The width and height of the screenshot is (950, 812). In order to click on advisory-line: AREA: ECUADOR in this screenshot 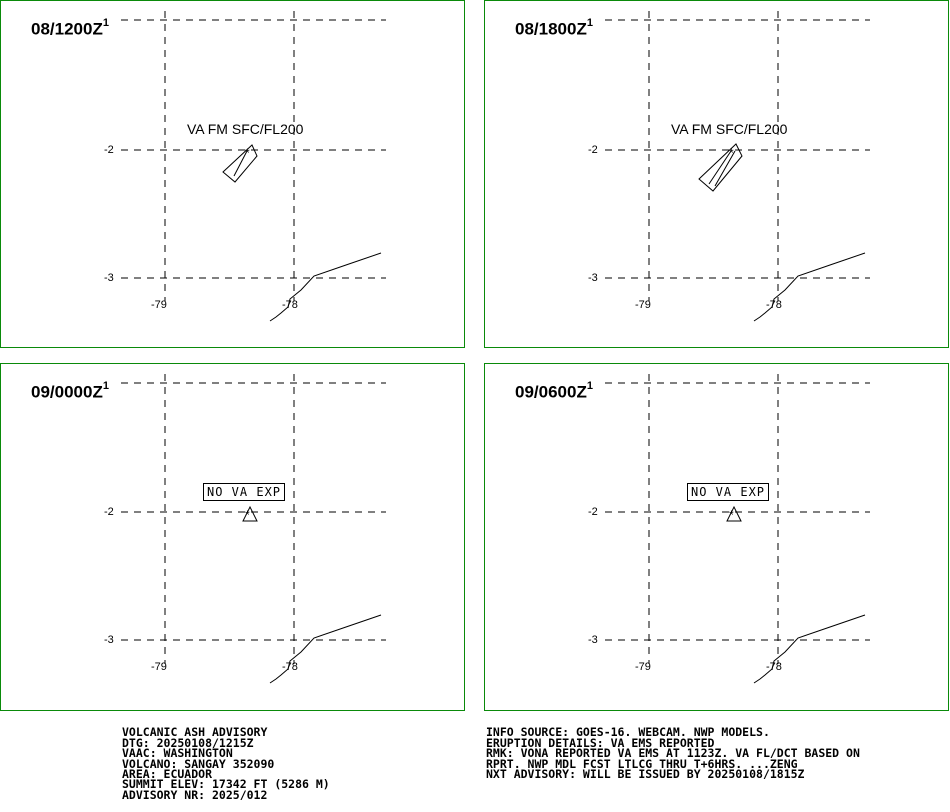, I will do `click(167, 774)`.